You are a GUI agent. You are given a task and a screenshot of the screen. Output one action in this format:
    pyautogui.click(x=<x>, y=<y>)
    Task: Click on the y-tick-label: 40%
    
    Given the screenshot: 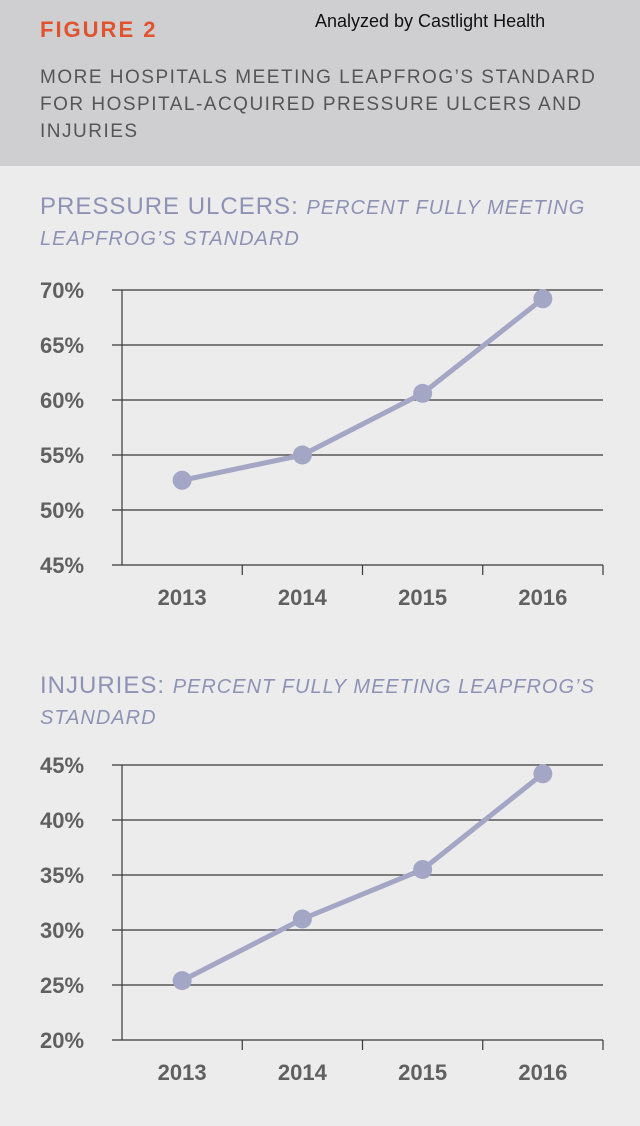 What is the action you would take?
    pyautogui.click(x=62, y=820)
    